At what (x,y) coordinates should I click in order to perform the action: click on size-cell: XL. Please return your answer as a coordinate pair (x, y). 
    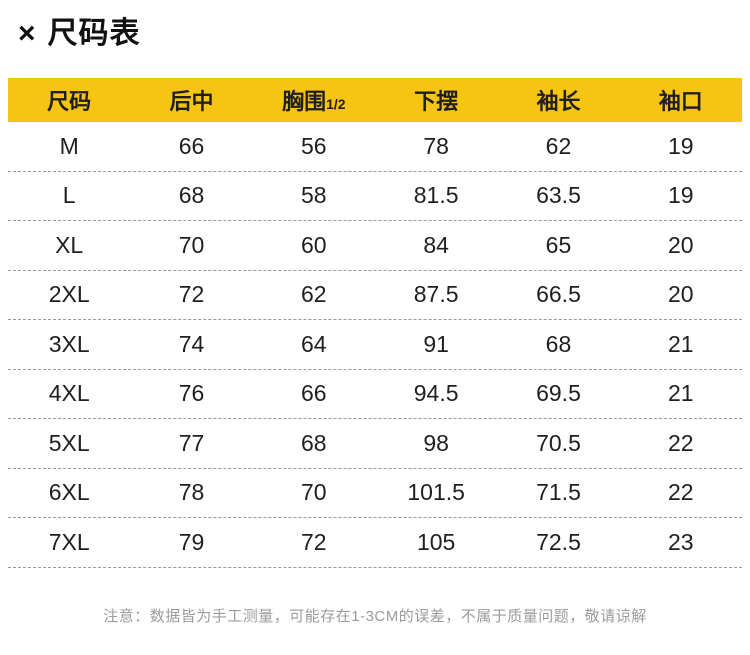
    Looking at the image, I should click on (69, 244).